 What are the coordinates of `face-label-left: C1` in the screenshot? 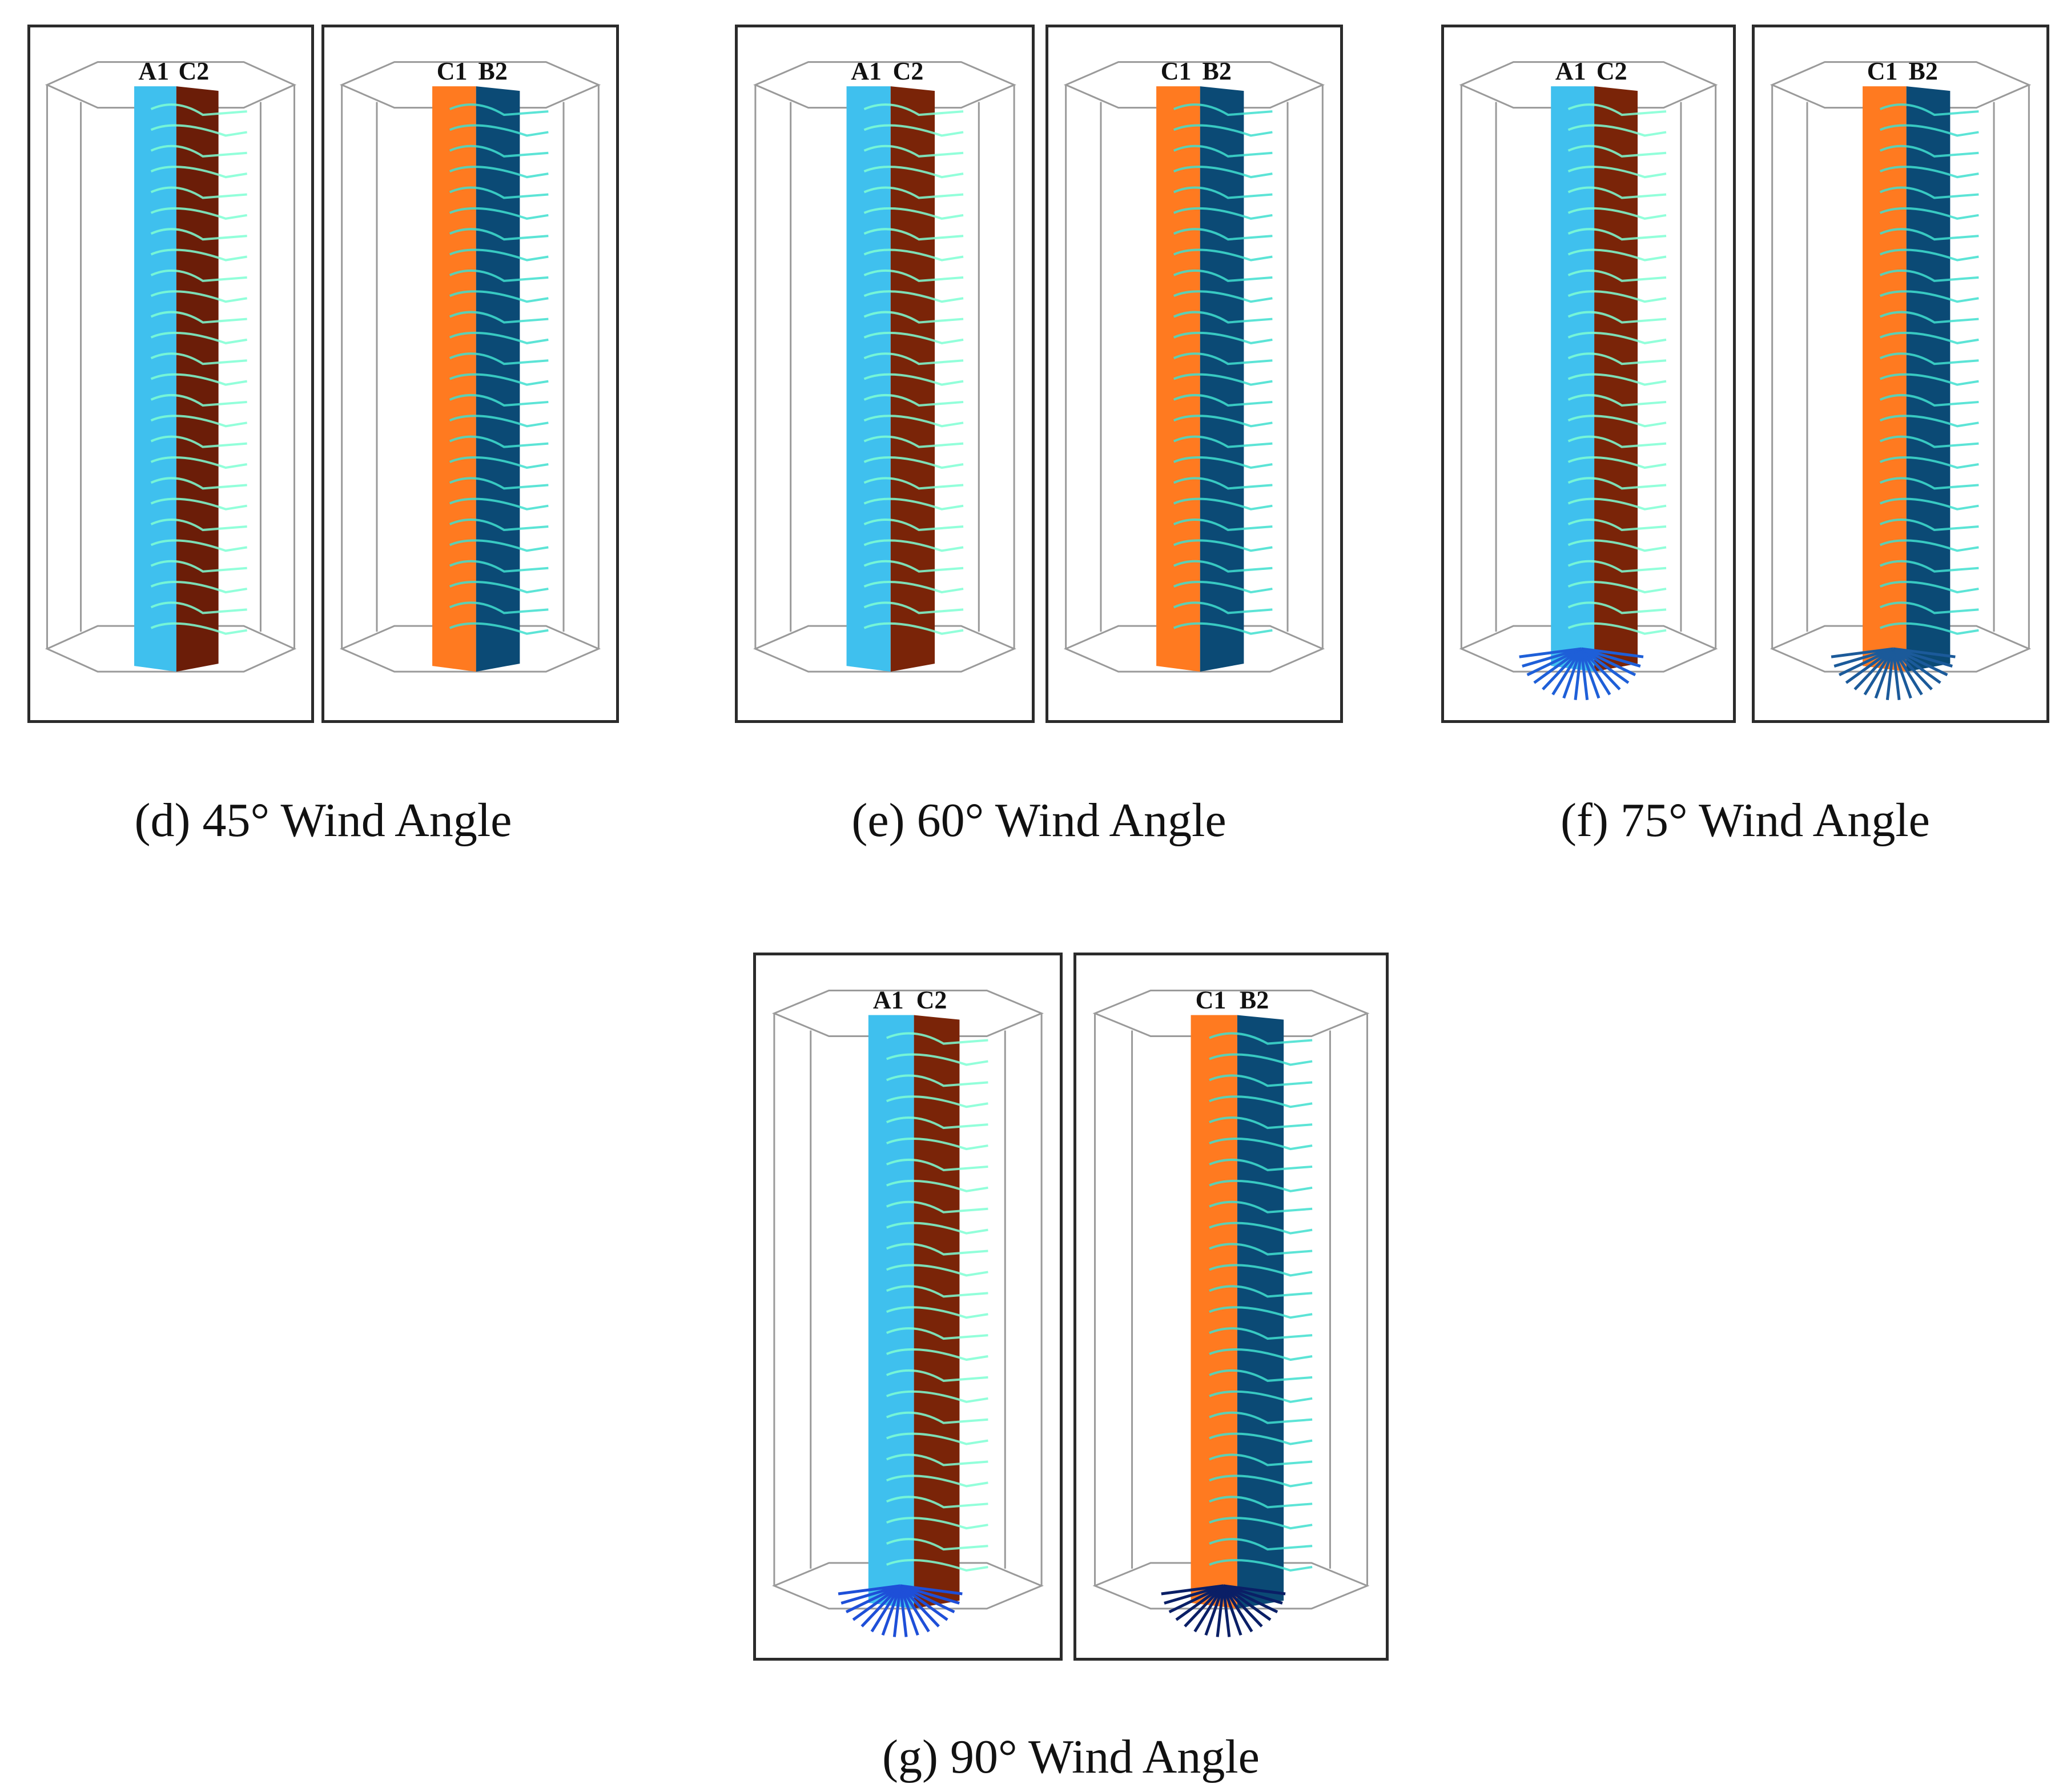 It's located at (1211, 1000).